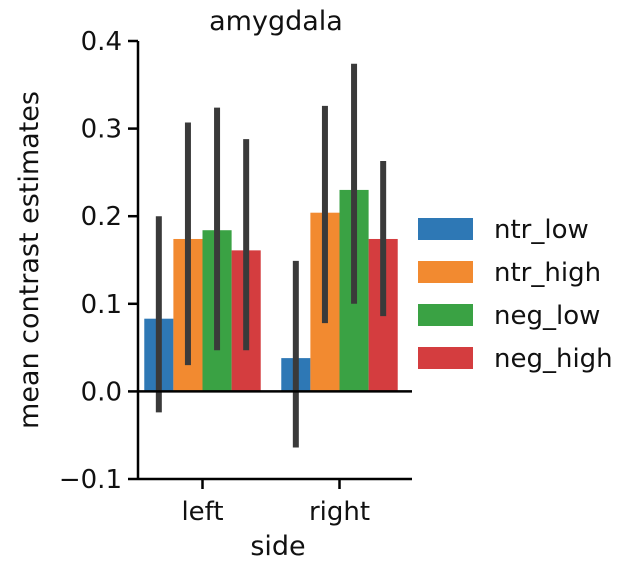  Describe the element at coordinates (541, 230) in the screenshot. I see `legend-label-ntr_low: ntr_low` at that location.